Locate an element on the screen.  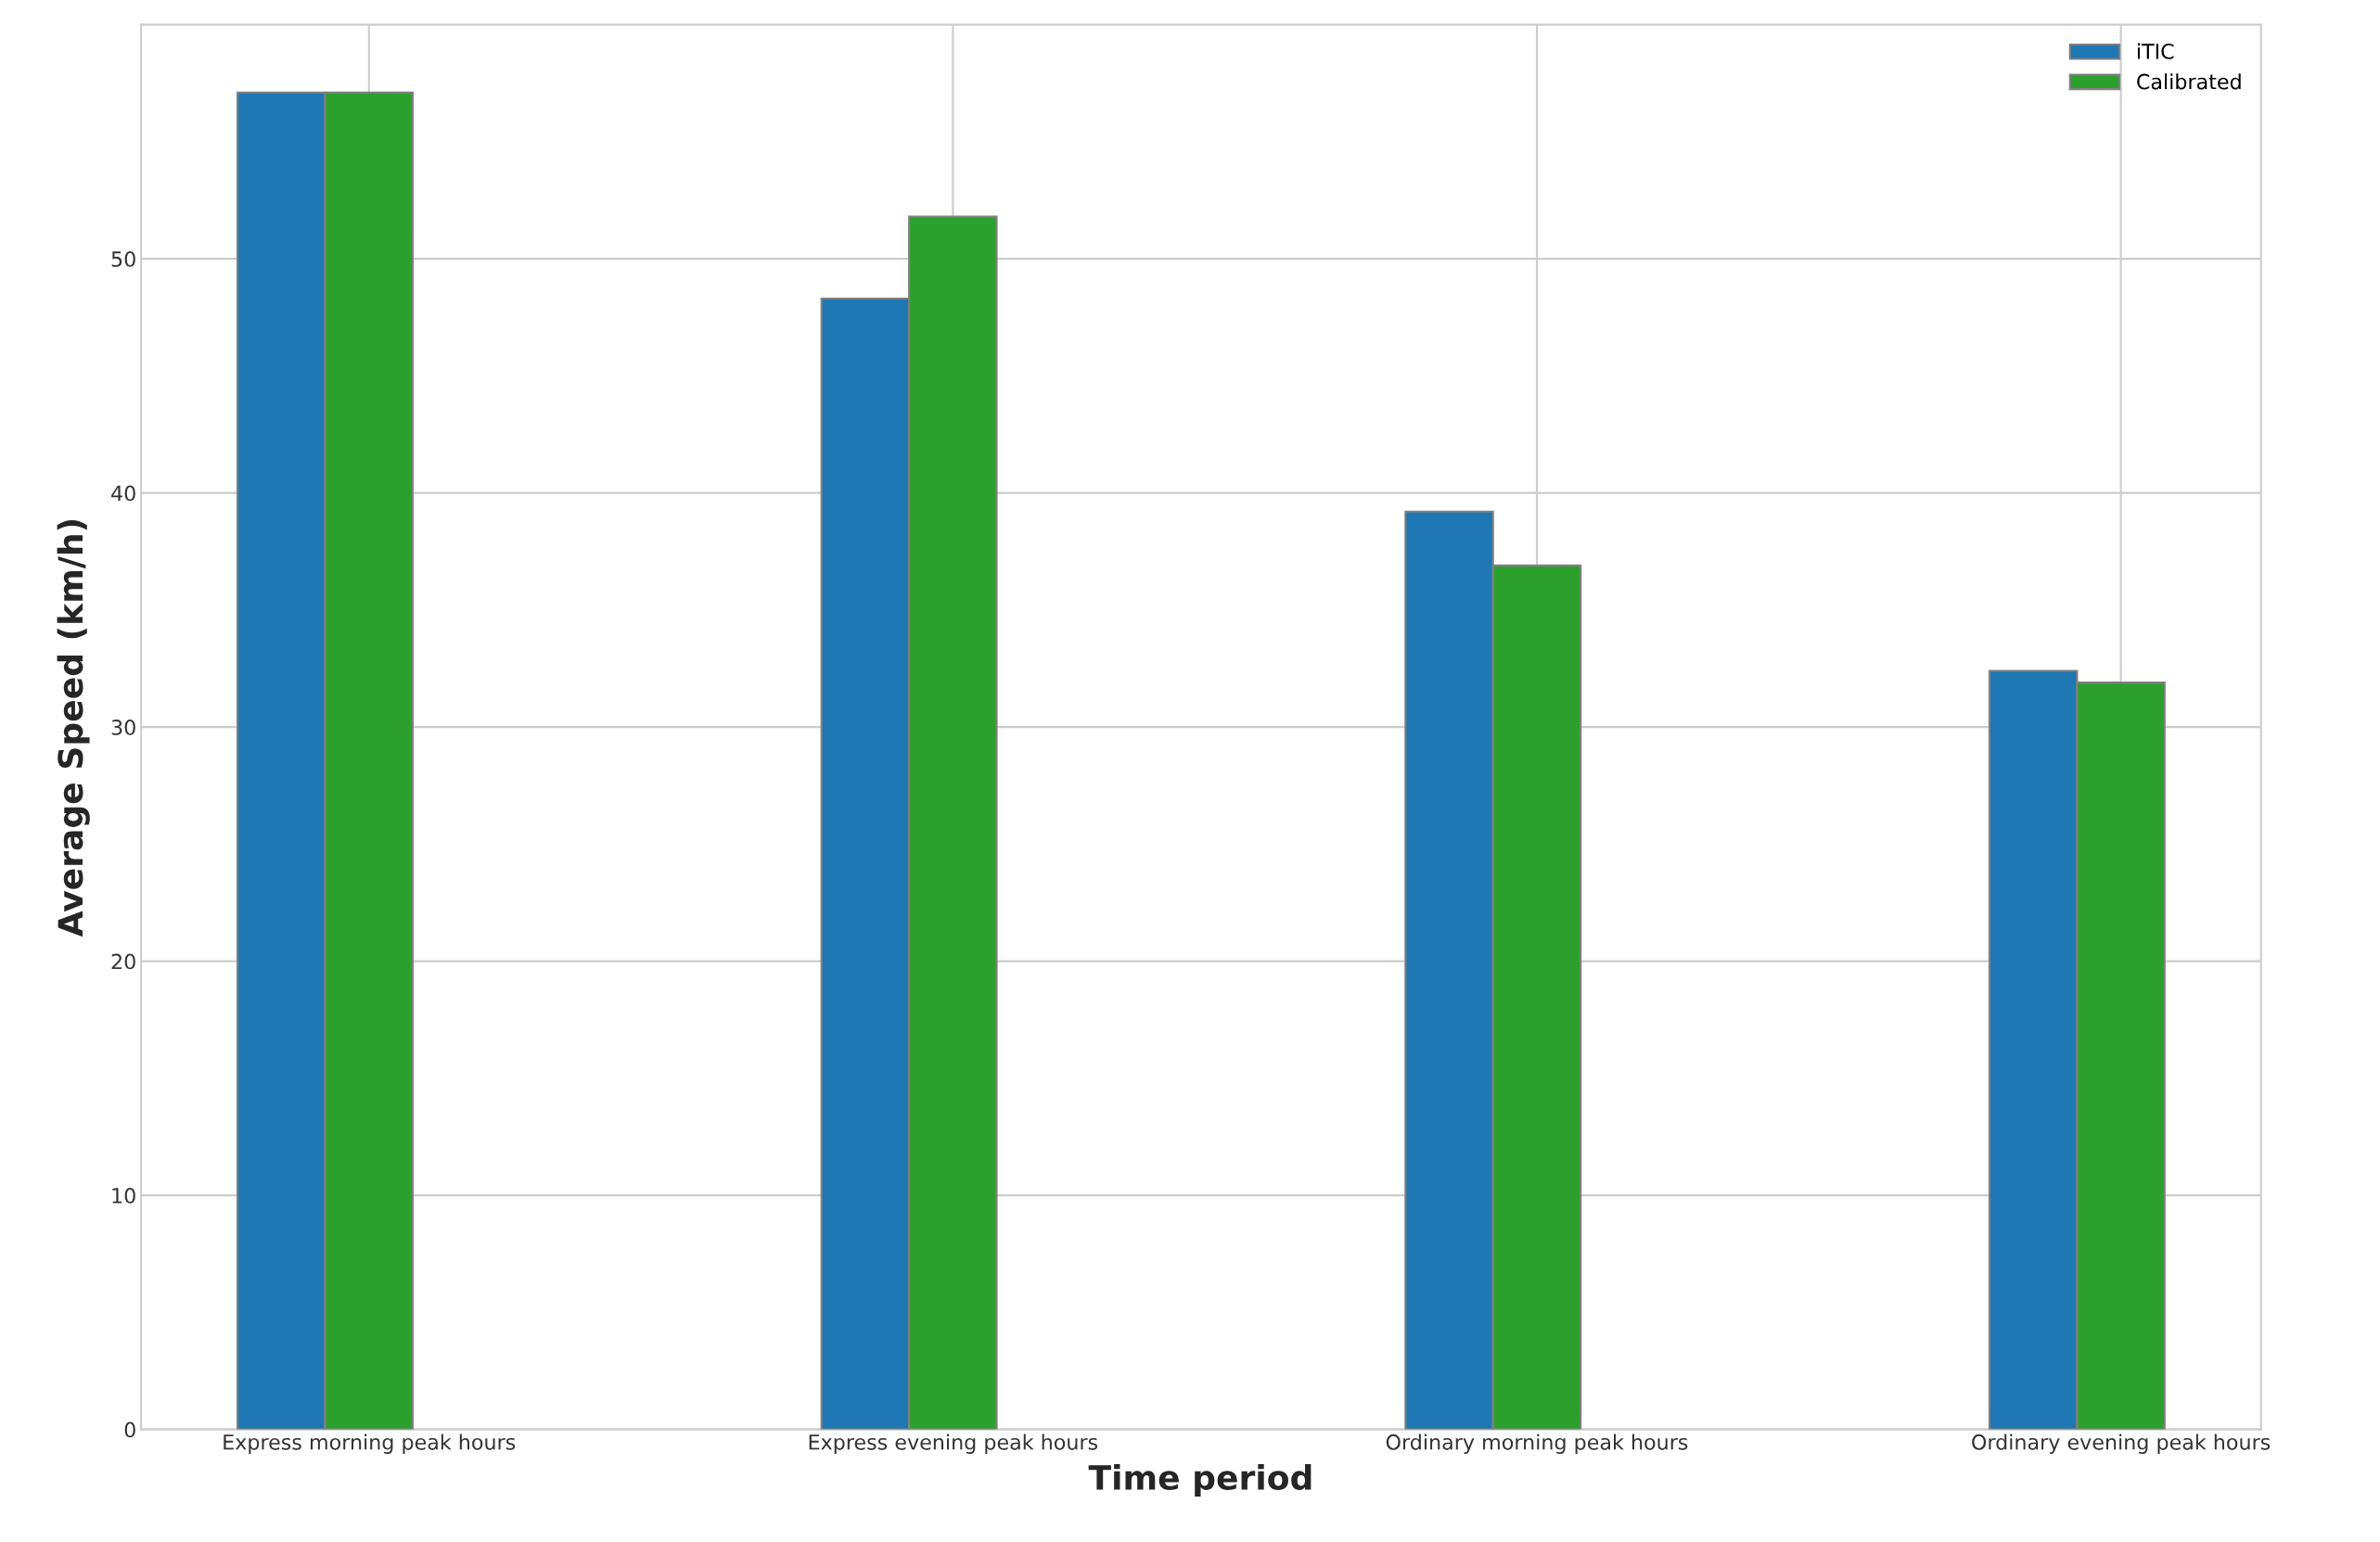
y-axis-title: Average Speed (km/h) is located at coordinates (73, 728).